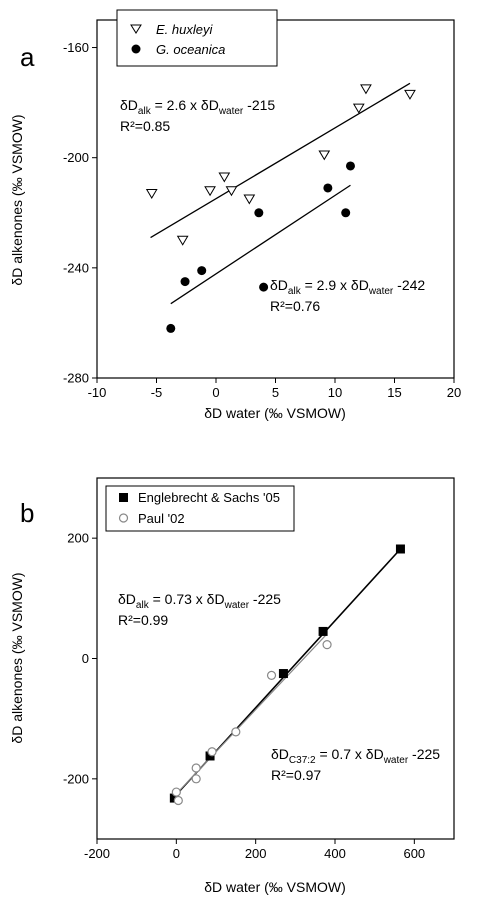 The image size is (487, 901). What do you see at coordinates (197, 107) in the screenshot?
I see `equation-e-huxleyi: δDalk = 2.6 x δDwater -215` at bounding box center [197, 107].